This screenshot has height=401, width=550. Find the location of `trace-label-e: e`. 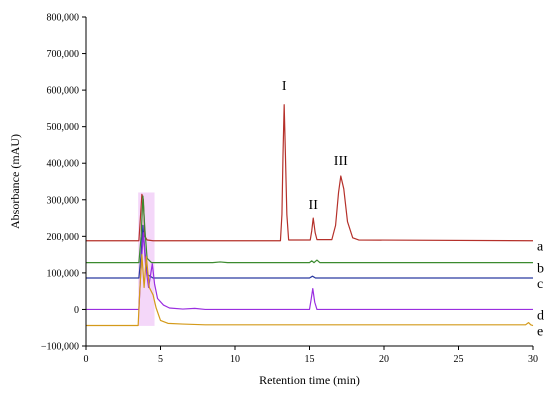

trace-label-e: e is located at coordinates (540, 332).